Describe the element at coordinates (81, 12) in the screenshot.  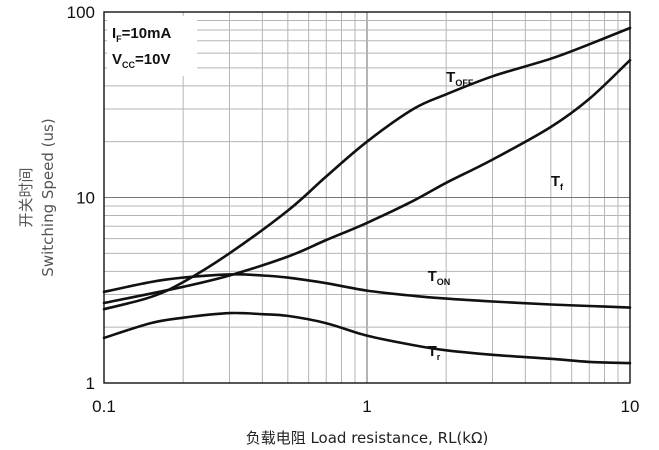
I see `y-tick-label: 100` at that location.